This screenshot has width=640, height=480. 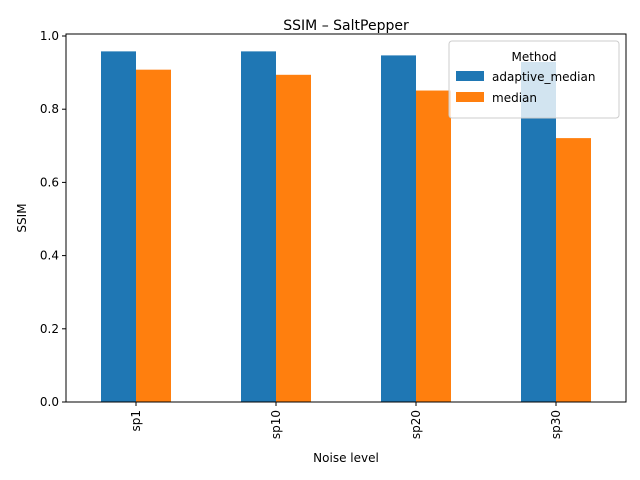 What do you see at coordinates (533, 57) in the screenshot?
I see `legend-title: Method` at bounding box center [533, 57].